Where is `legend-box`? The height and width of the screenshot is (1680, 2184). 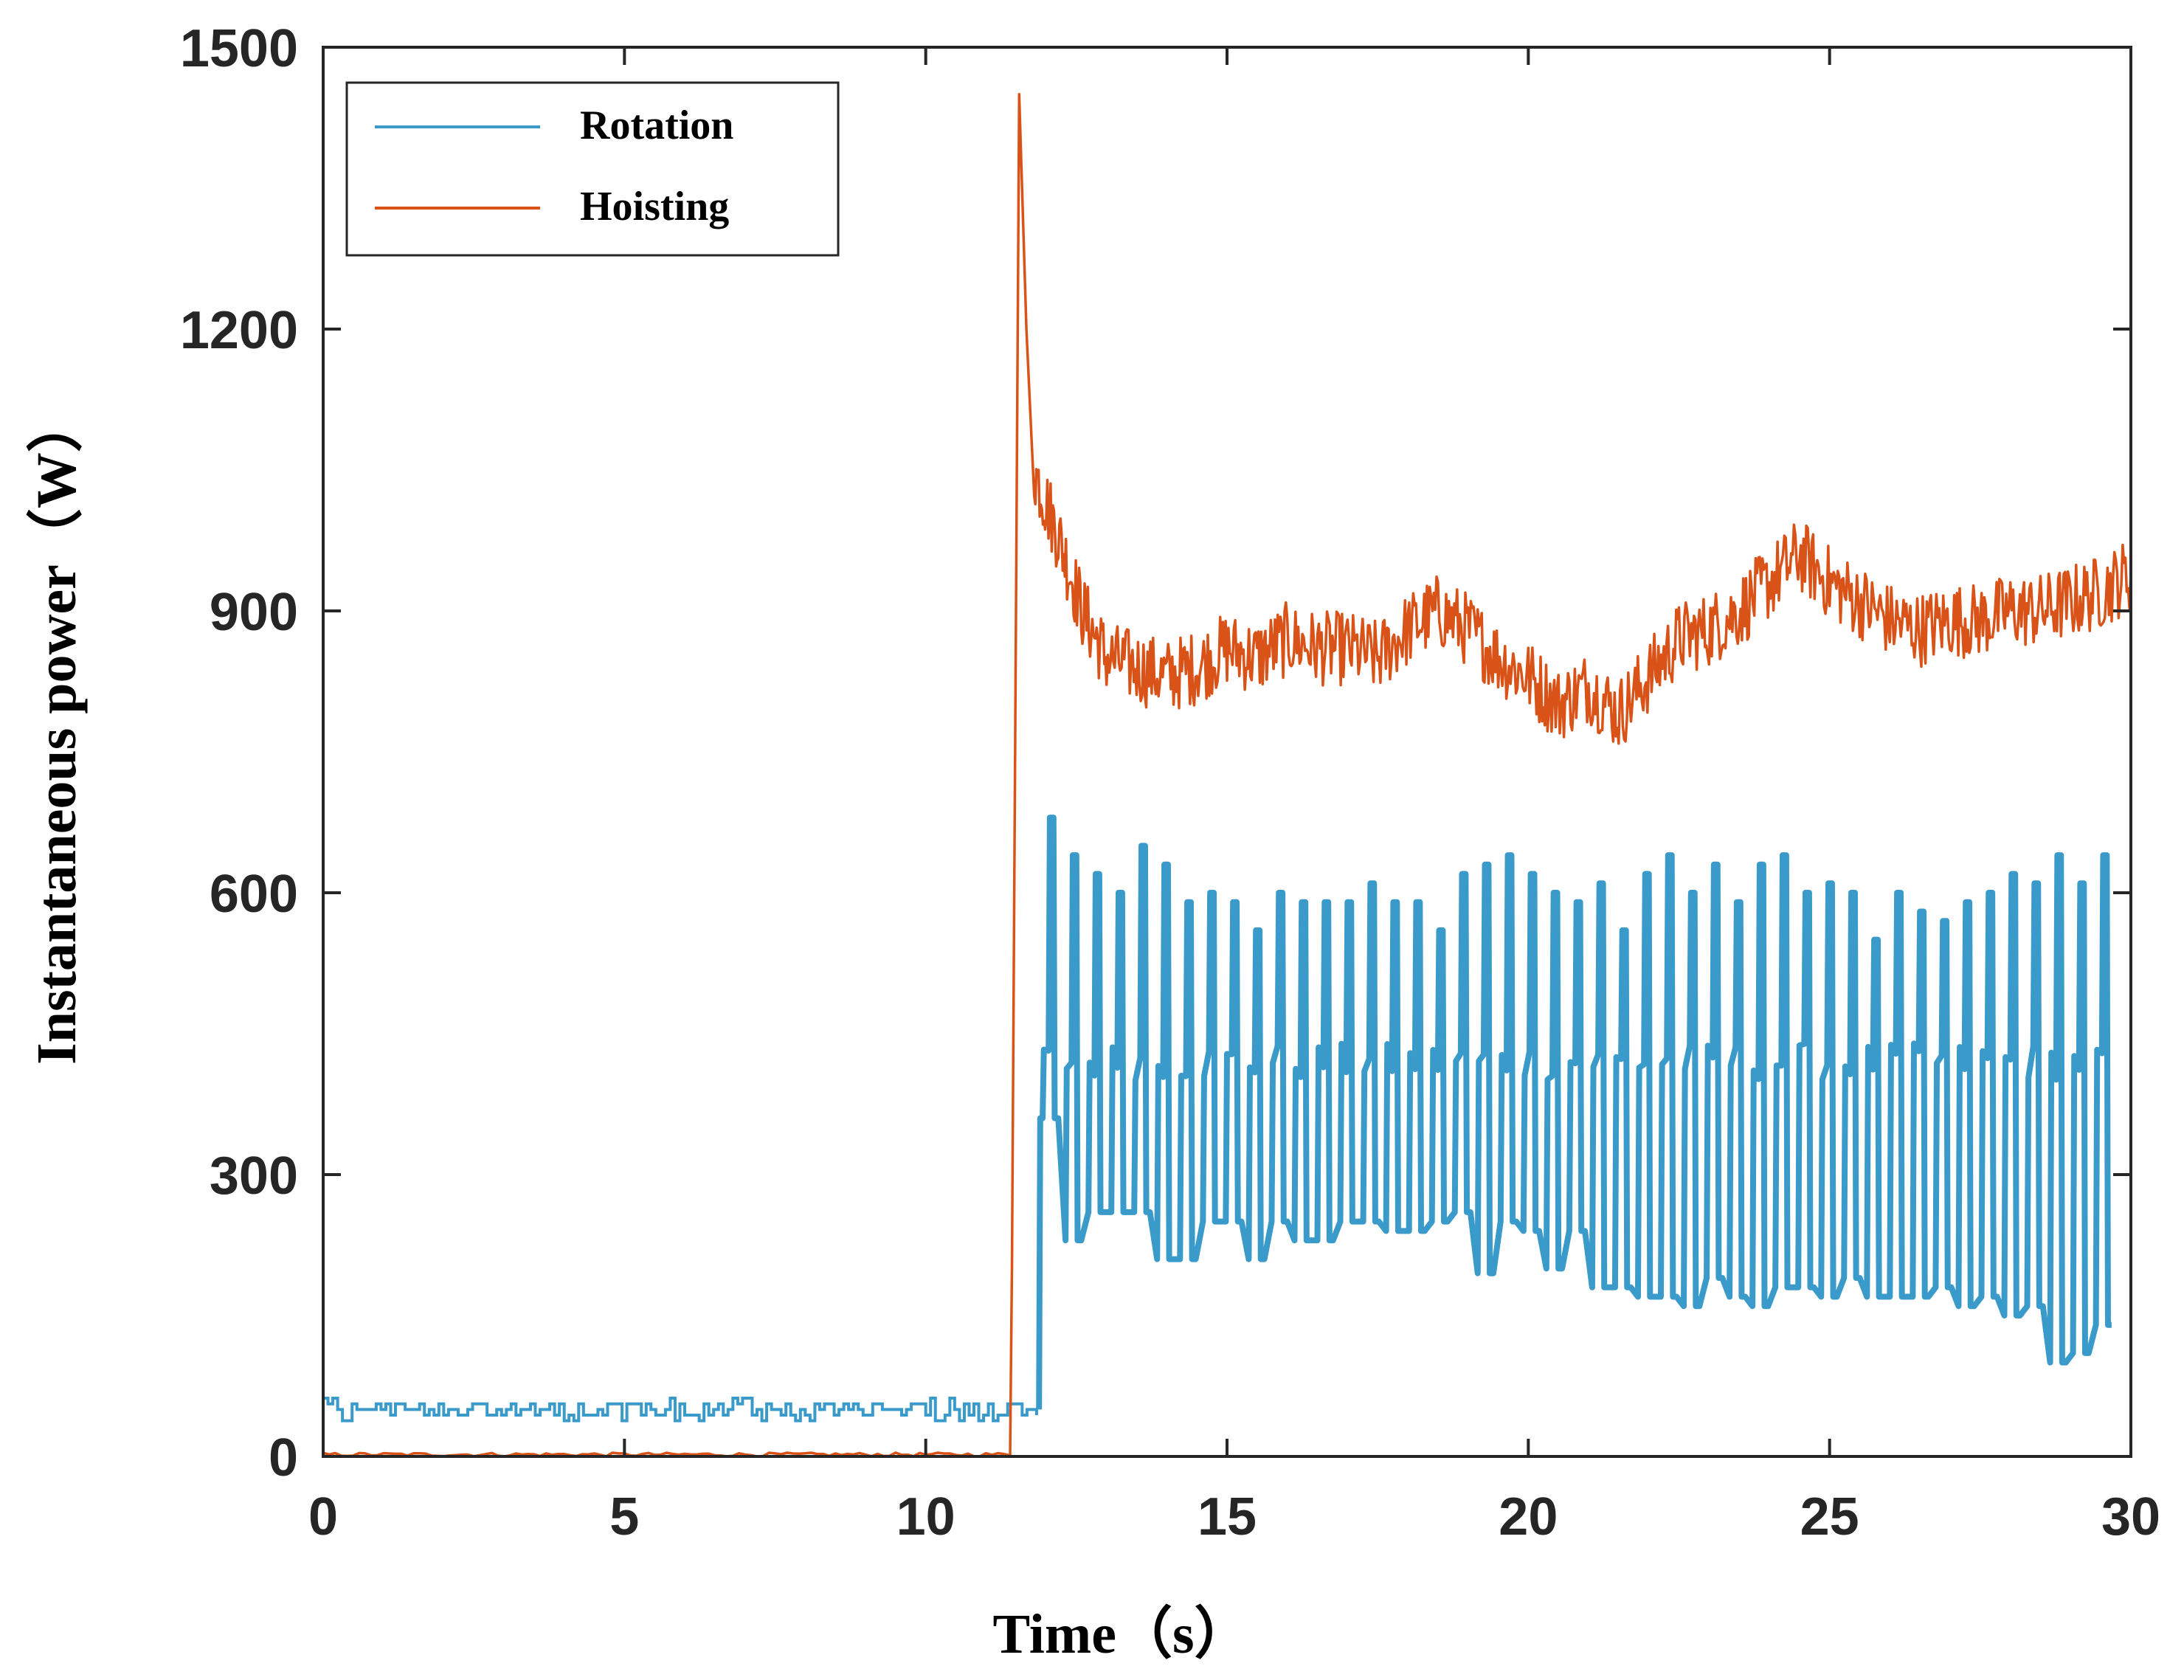 legend-box is located at coordinates (592, 169).